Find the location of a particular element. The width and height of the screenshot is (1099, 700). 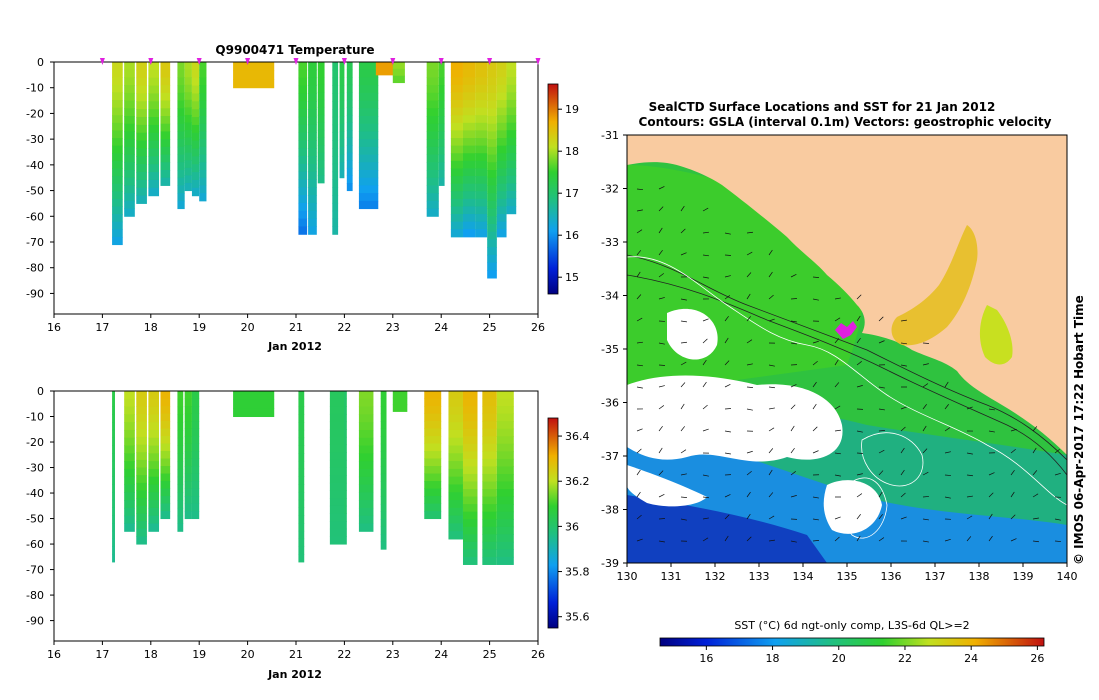

temp-x-tick-label: 25 is located at coordinates (490, 327).